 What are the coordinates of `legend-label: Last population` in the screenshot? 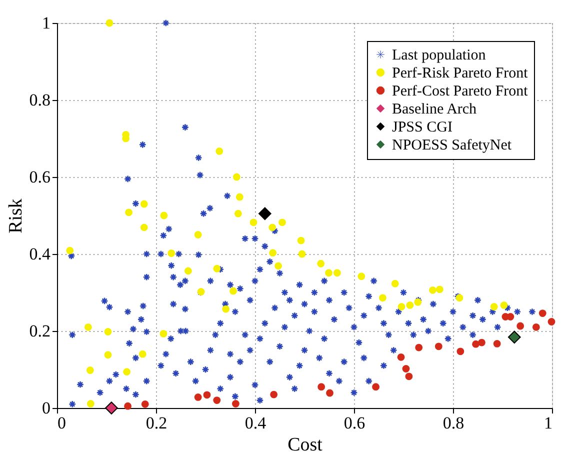 It's located at (439, 56).